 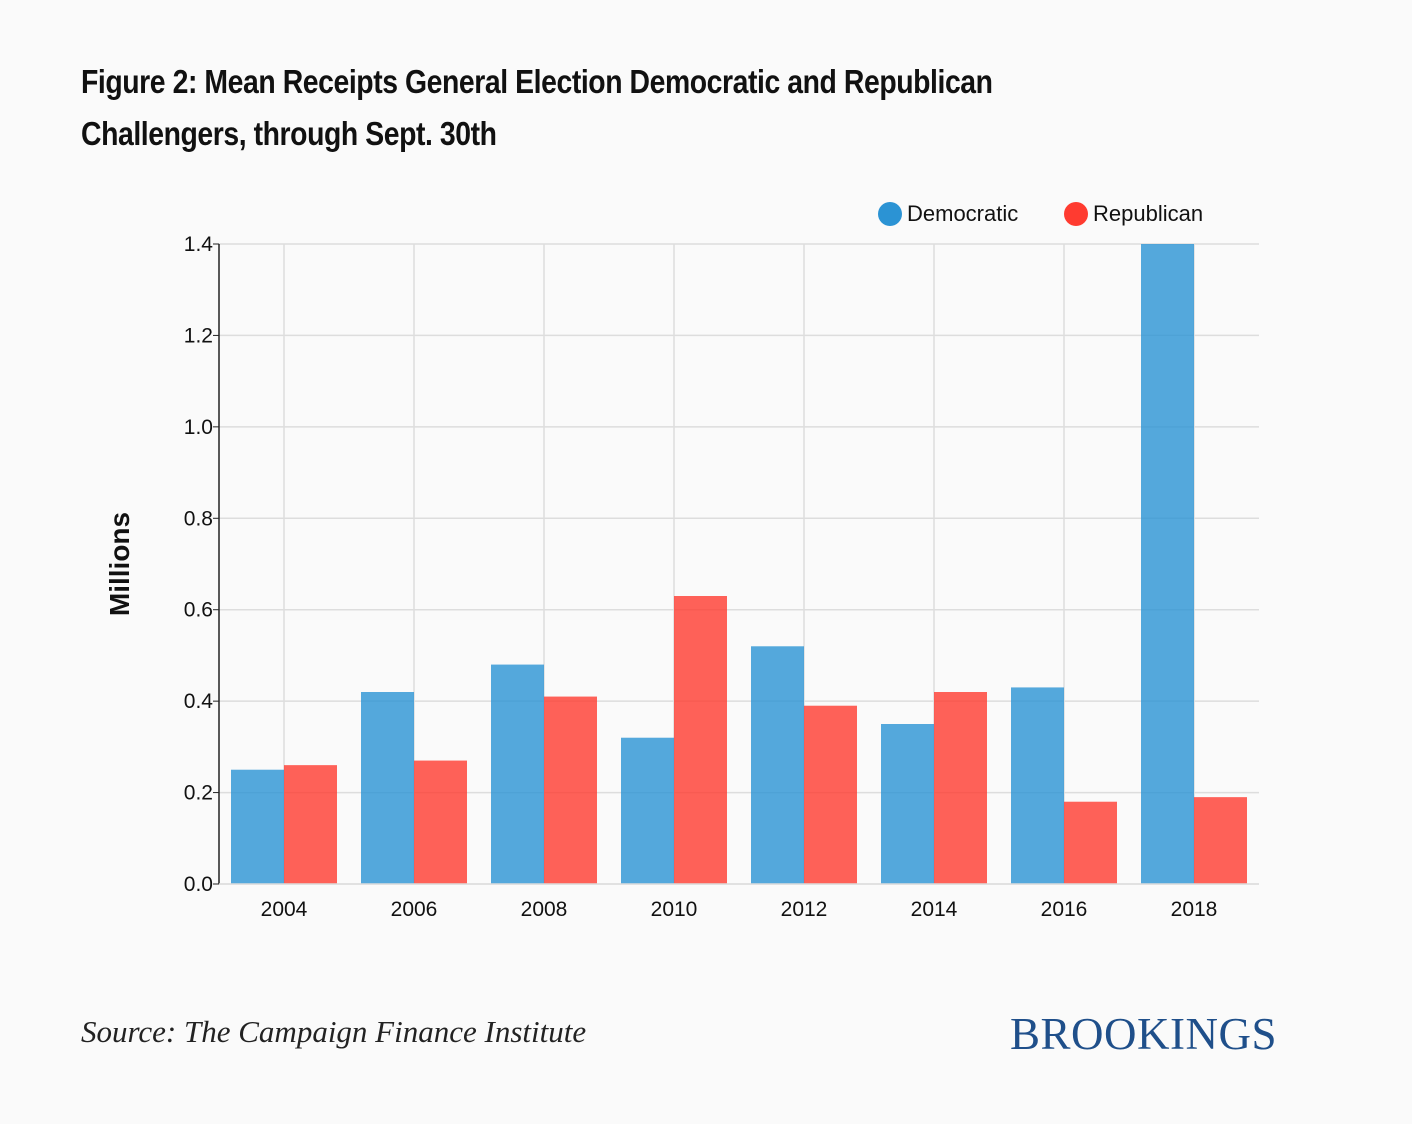 What do you see at coordinates (1090, 842) in the screenshot?
I see `bar-republican-2016` at bounding box center [1090, 842].